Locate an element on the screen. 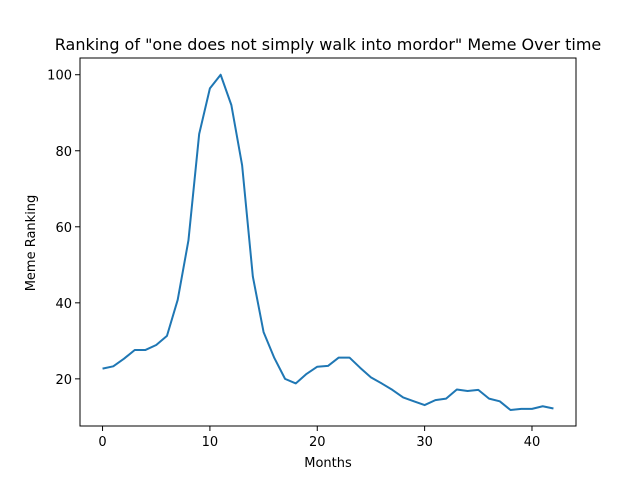 This screenshot has height=480, width=640. x-tick-label: 30 is located at coordinates (424, 442).